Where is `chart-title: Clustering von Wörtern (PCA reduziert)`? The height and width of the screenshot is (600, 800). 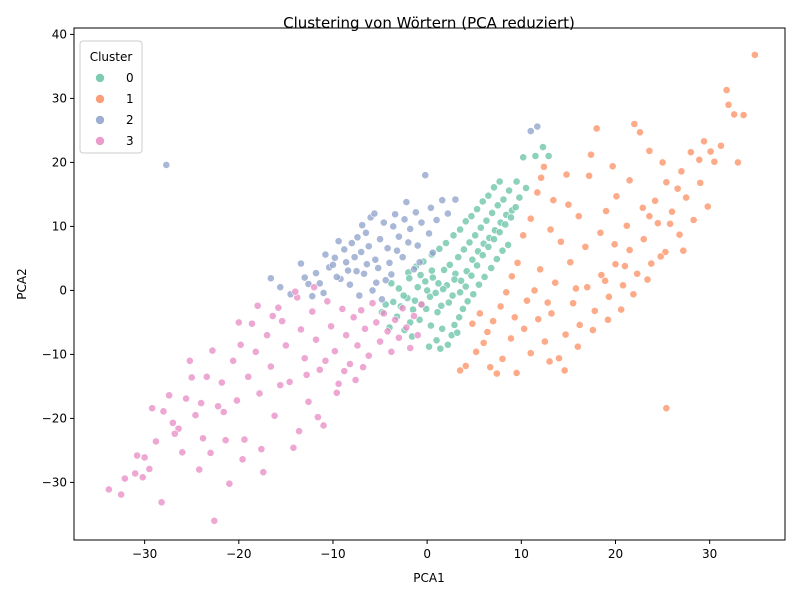
chart-title: Clustering von Wörtern (PCA reduziert) is located at coordinates (429, 23).